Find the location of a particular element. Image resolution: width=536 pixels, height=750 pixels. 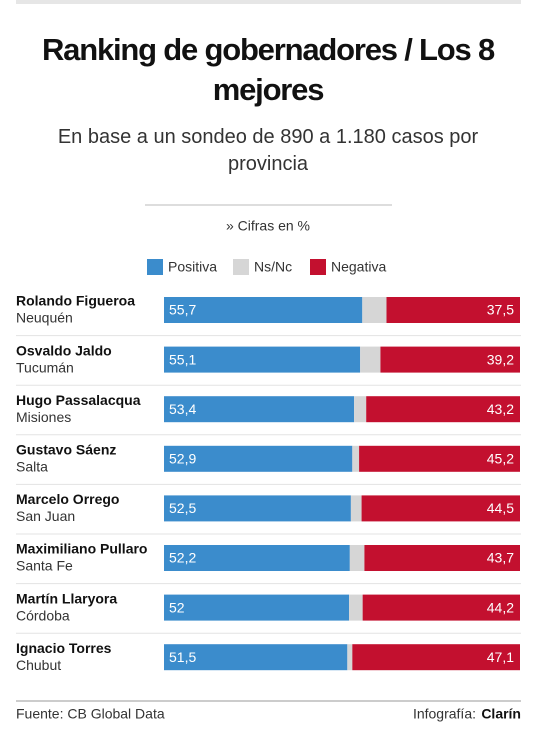

value-label: 47,1 is located at coordinates (500, 657).